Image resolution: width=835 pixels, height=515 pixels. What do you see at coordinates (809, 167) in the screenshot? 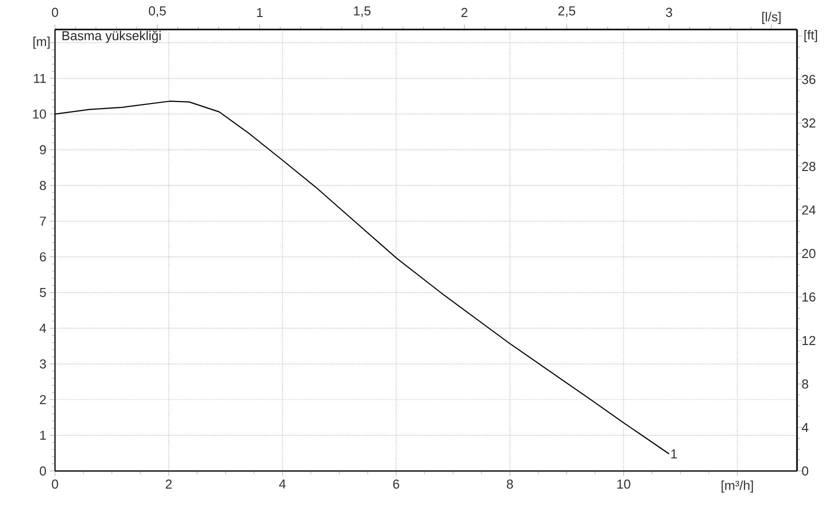
I see `y2-tick-label: 28` at bounding box center [809, 167].